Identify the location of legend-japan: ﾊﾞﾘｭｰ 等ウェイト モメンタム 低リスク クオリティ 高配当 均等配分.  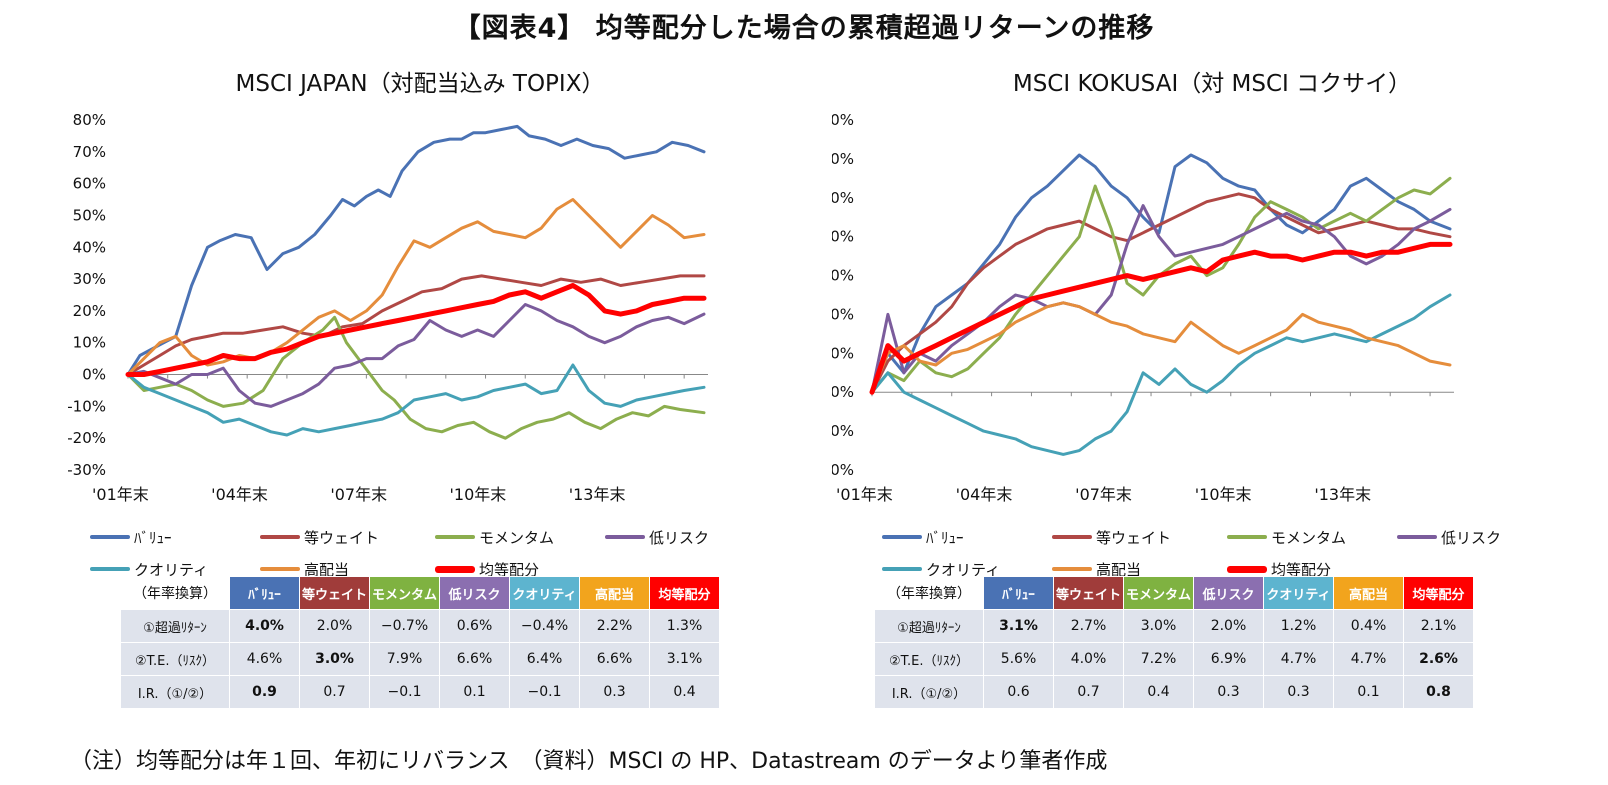
(440, 558).